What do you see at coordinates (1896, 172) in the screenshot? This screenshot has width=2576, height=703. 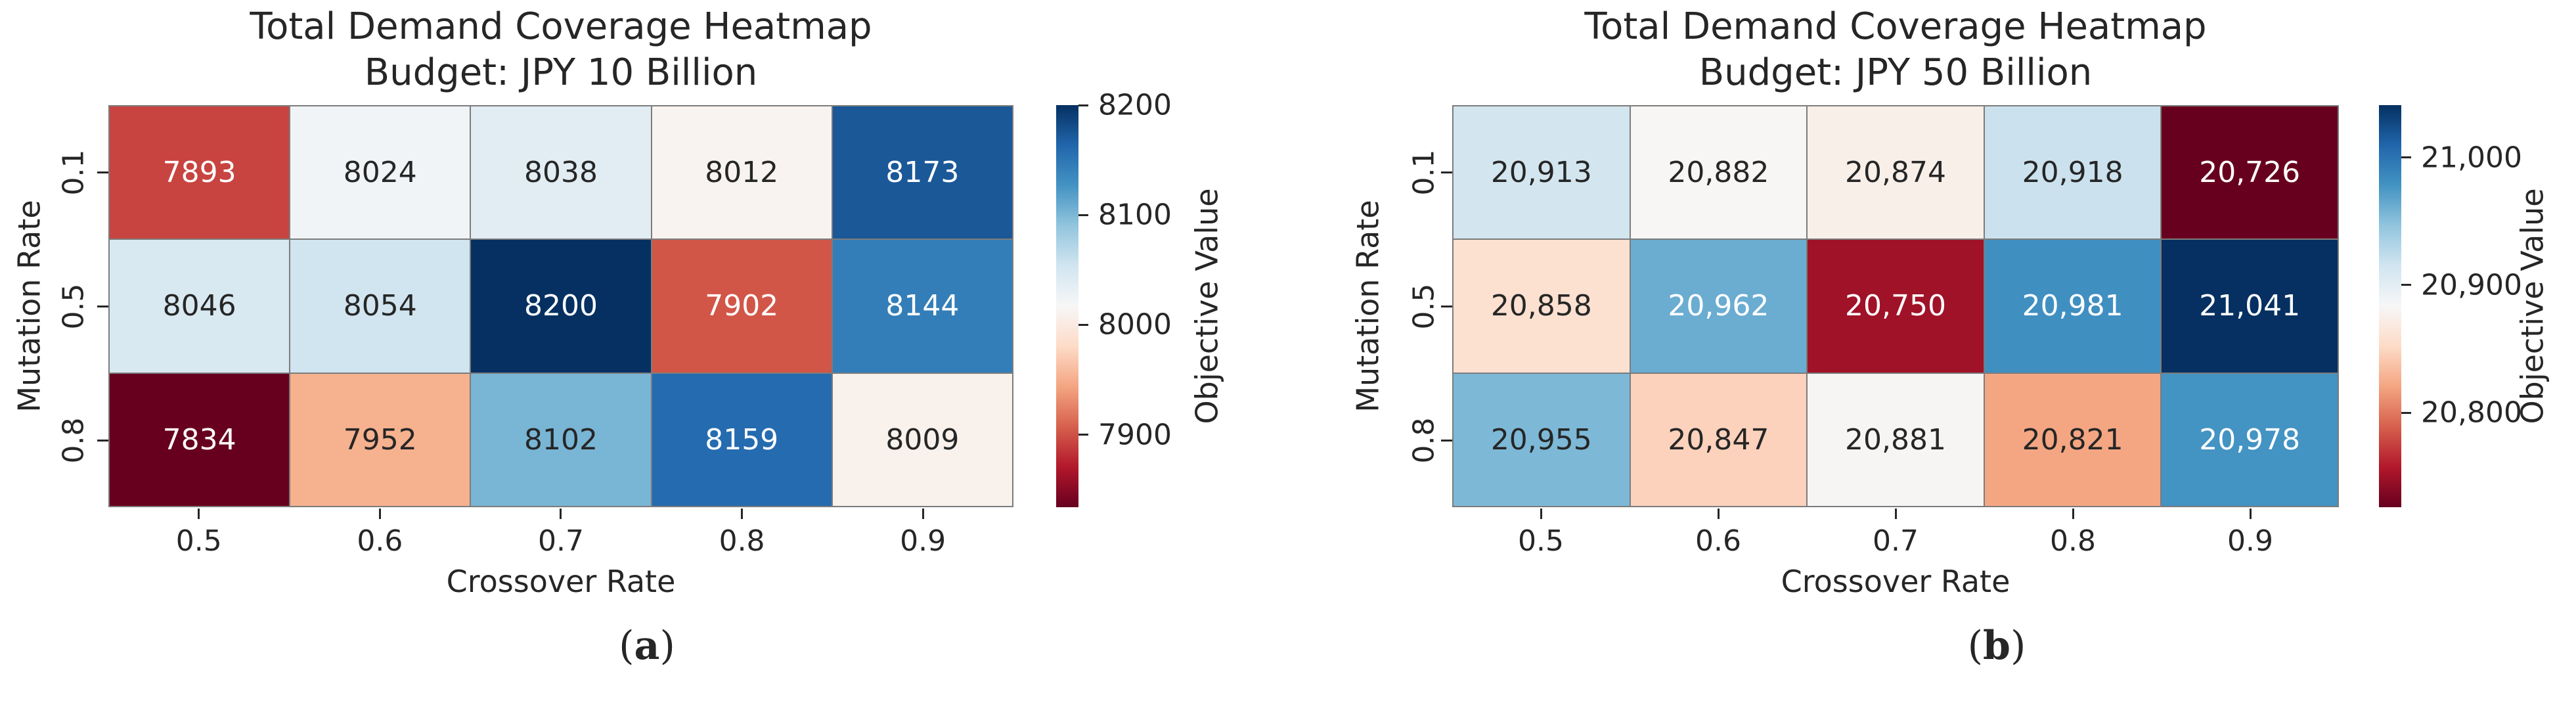 I see `heatmap-cell: 20,874` at bounding box center [1896, 172].